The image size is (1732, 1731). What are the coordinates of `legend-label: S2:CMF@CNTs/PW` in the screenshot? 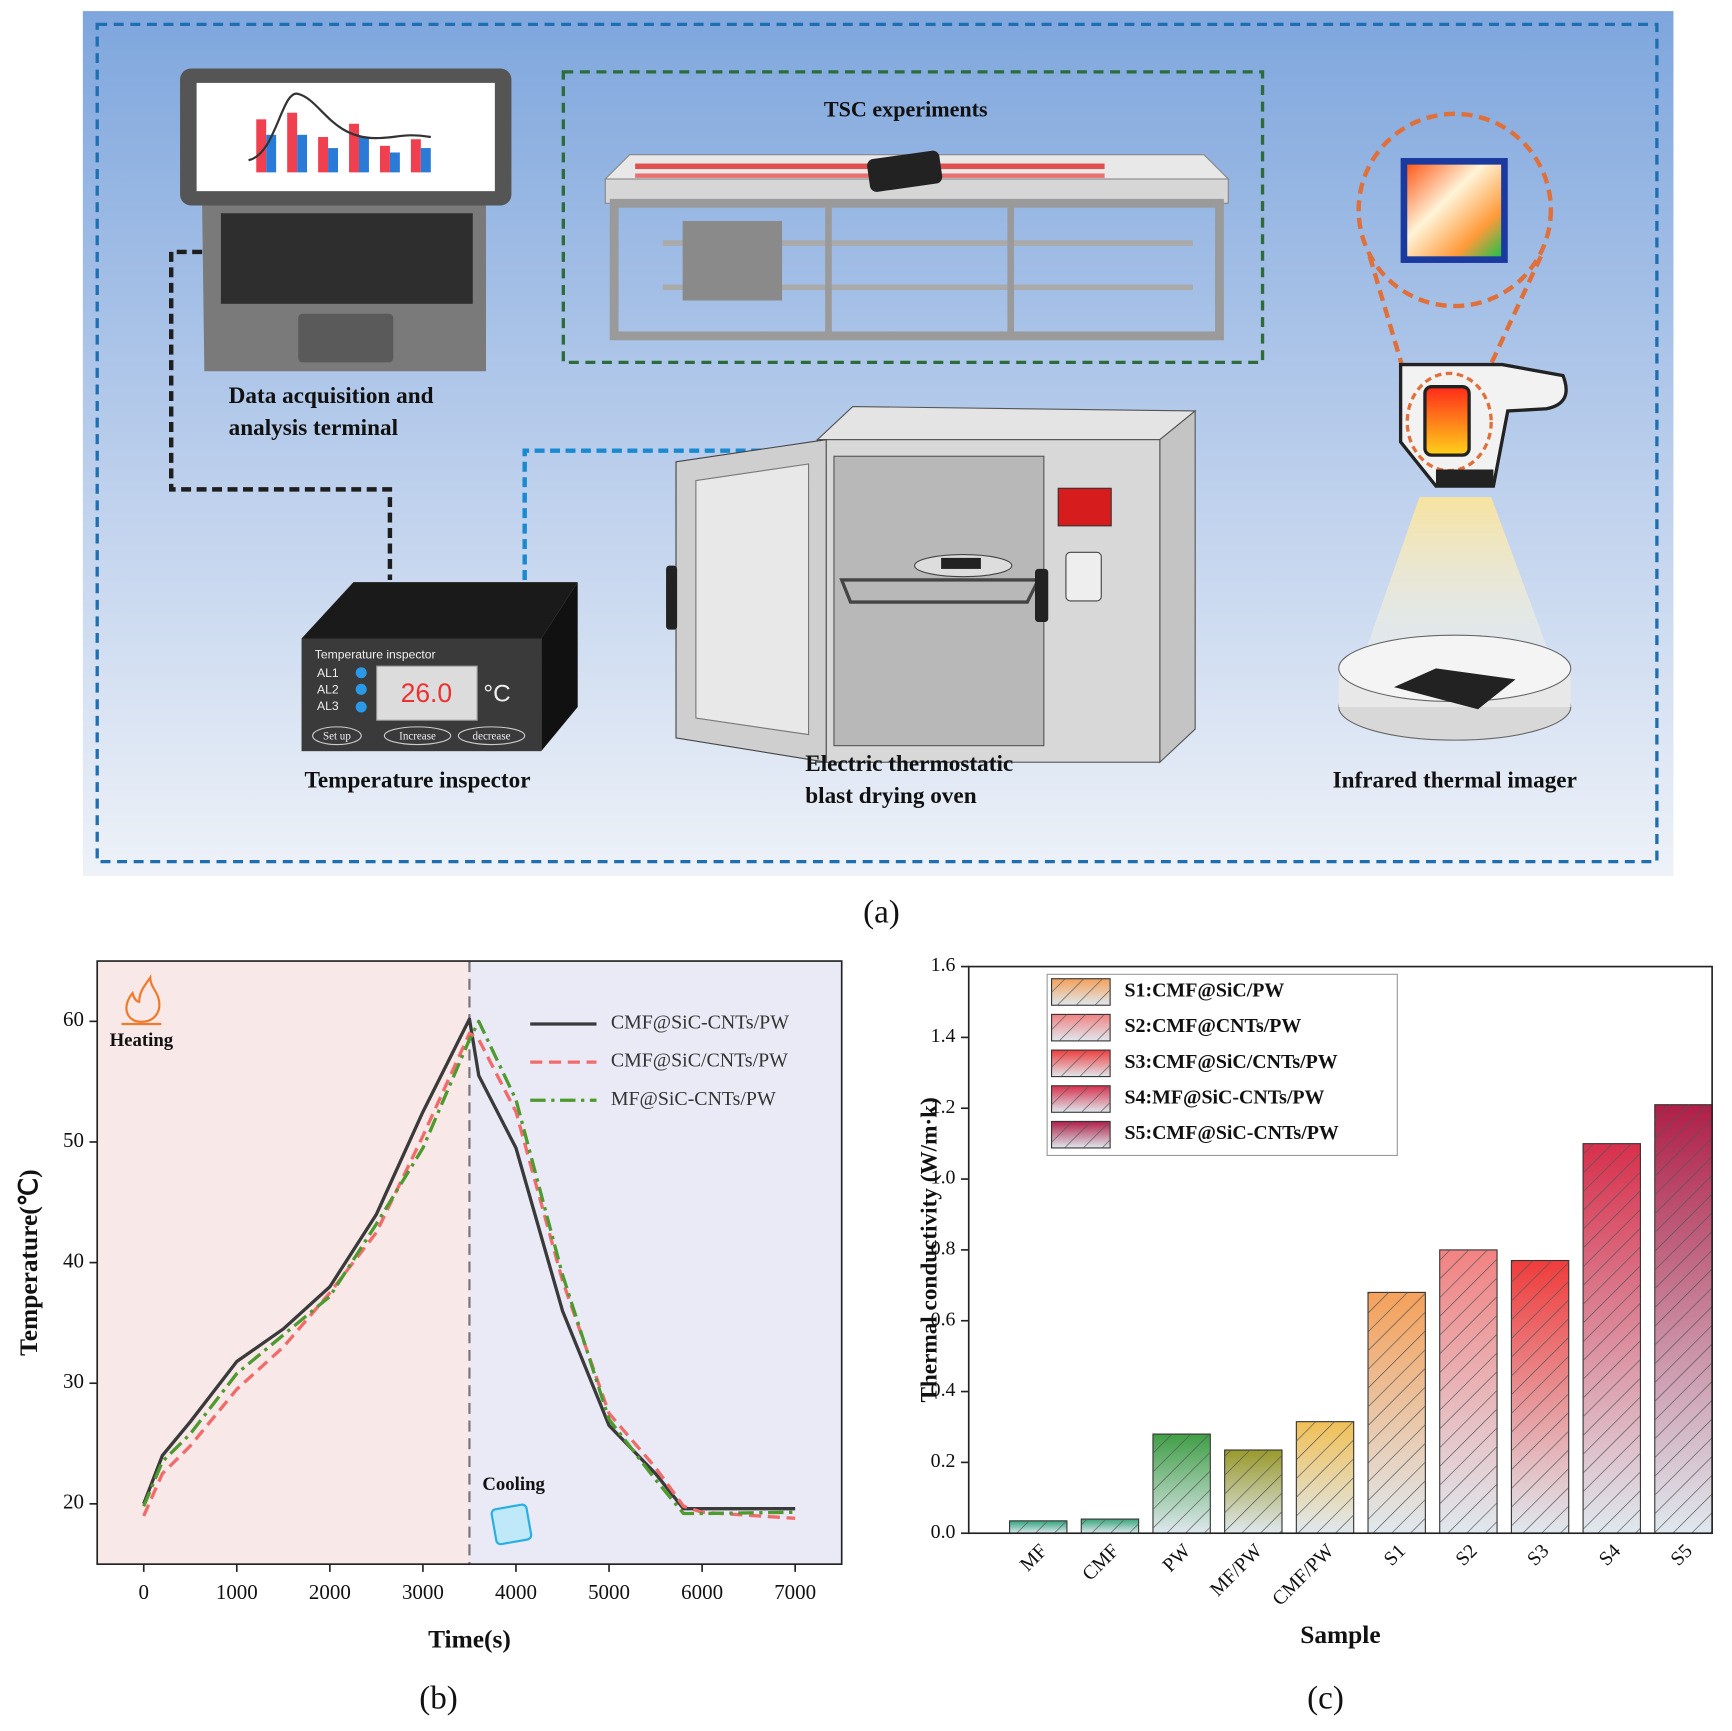 It's located at (1212, 1026).